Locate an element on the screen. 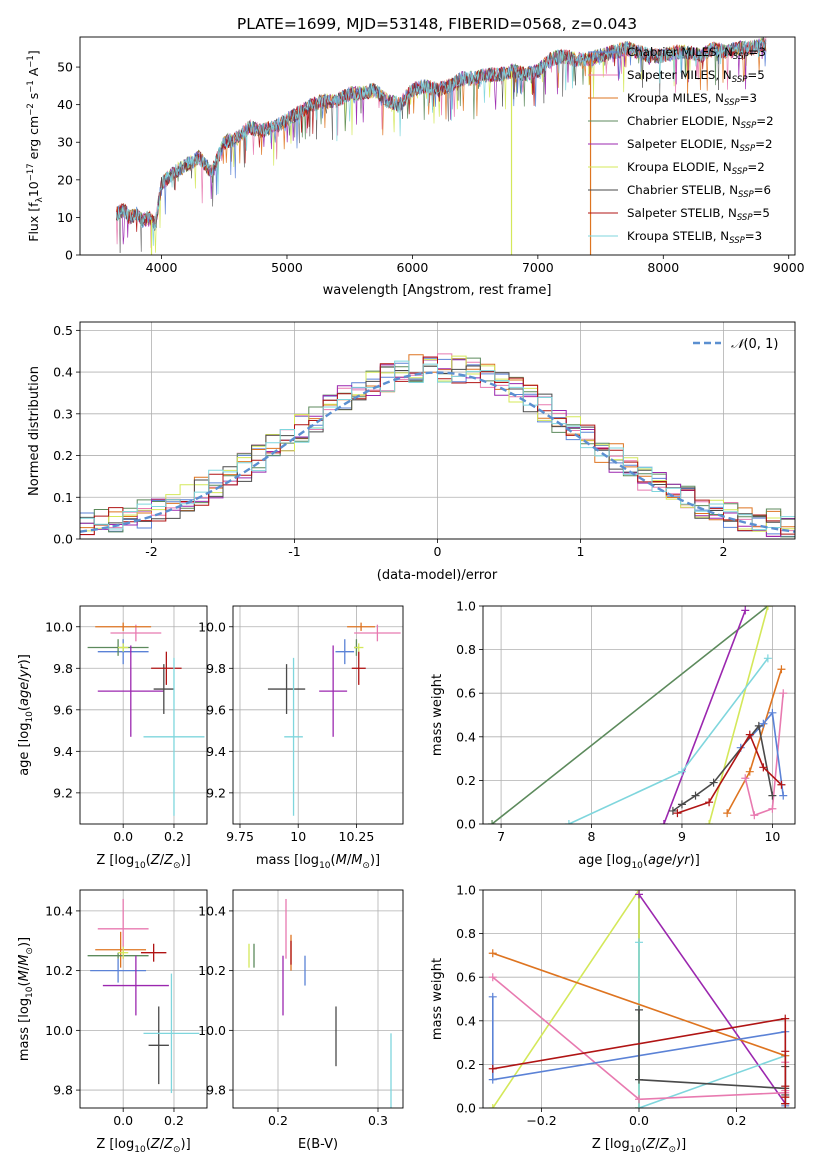  z_vs_mass-xtick-label: 0.0 is located at coordinates (123, 1120).